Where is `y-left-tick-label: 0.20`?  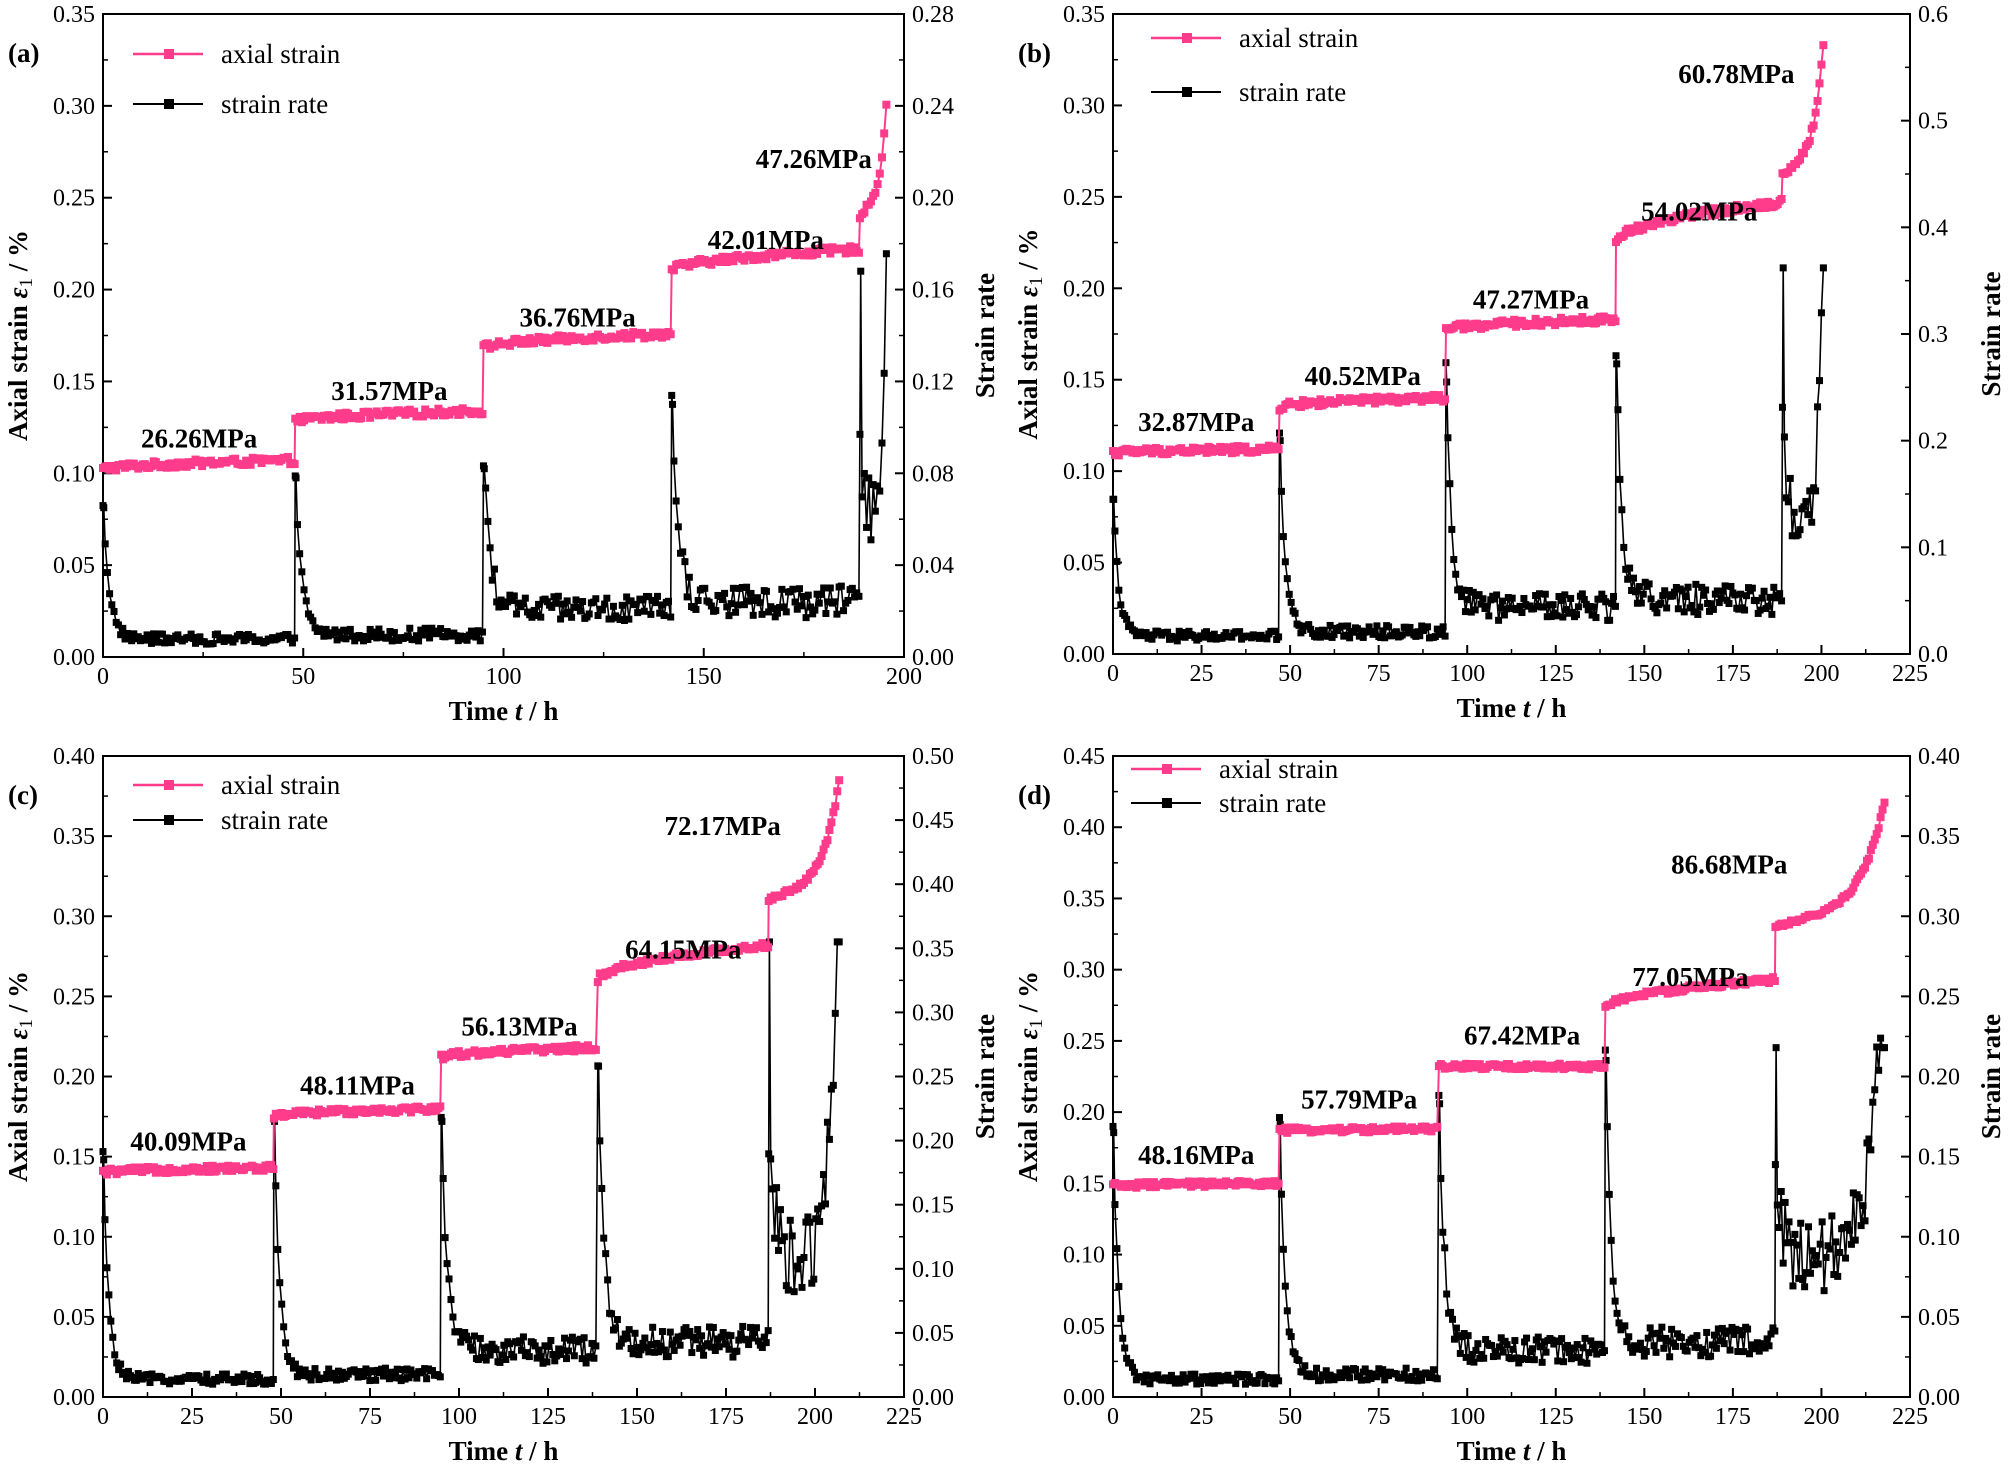
y-left-tick-label: 0.20 is located at coordinates (74, 1078).